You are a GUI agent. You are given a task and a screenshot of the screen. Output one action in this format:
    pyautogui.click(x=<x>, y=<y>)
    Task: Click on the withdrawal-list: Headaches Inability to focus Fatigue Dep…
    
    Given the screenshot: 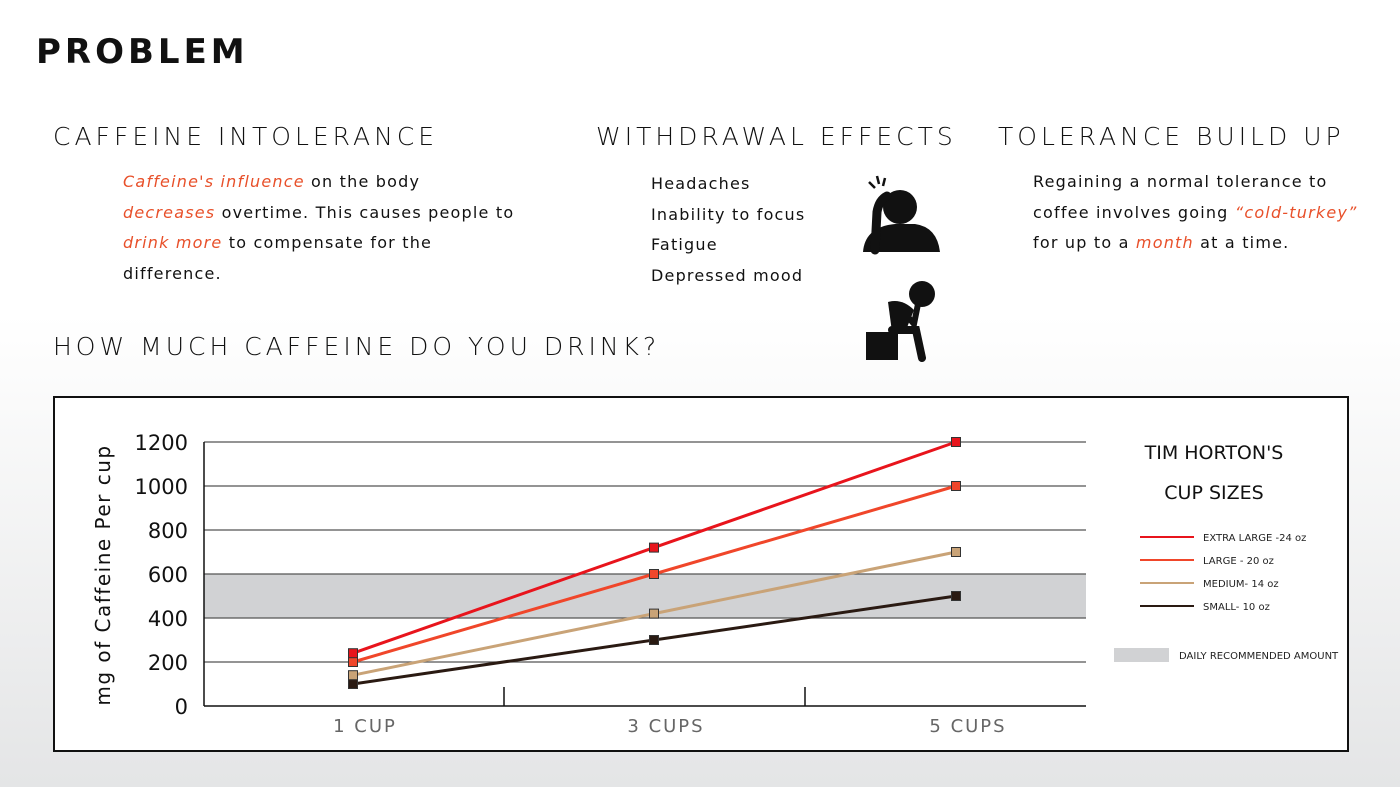 What is the action you would take?
    pyautogui.click(x=728, y=230)
    